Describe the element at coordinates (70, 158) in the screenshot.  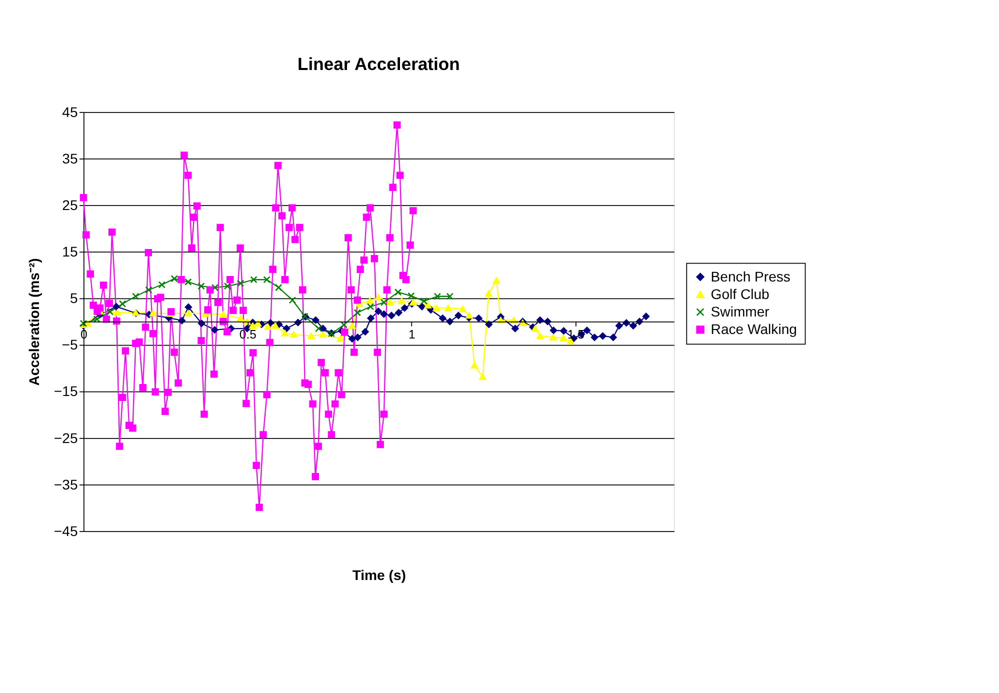
I see `y-tick-label: 35` at that location.